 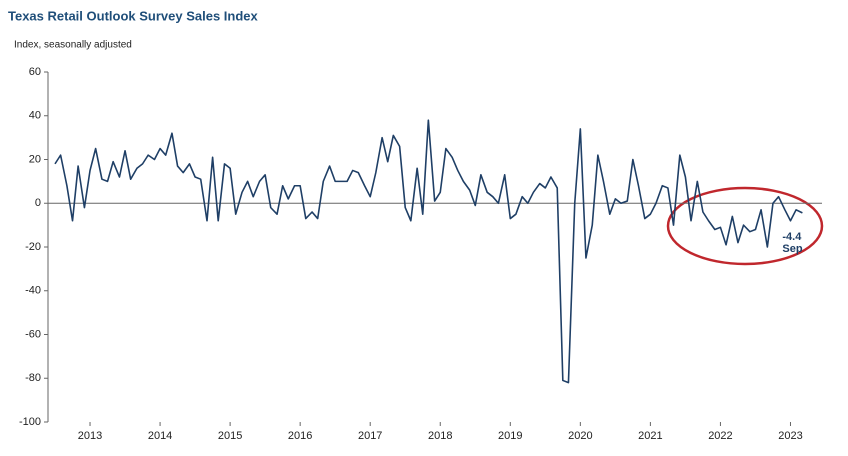 I want to click on x-tick-label: 2021, so click(x=650, y=436).